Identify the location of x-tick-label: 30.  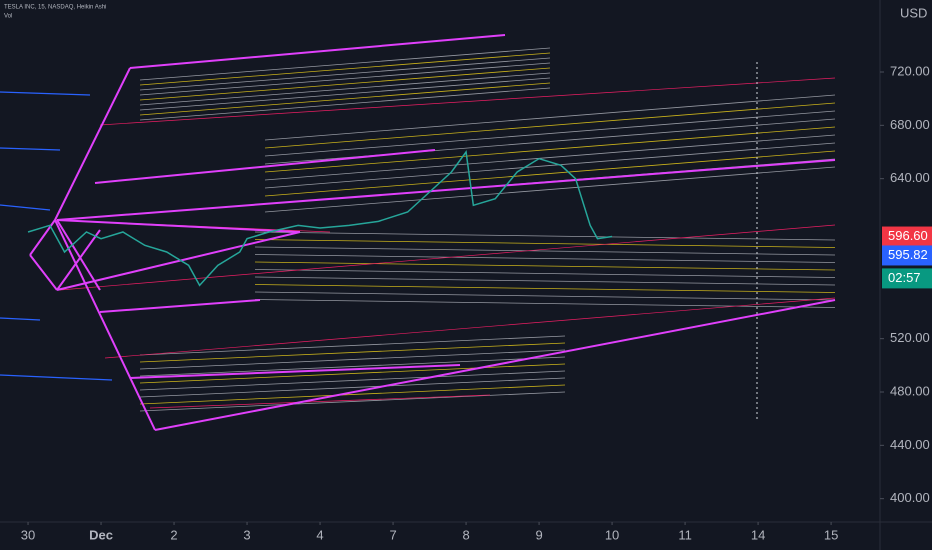
(28, 534).